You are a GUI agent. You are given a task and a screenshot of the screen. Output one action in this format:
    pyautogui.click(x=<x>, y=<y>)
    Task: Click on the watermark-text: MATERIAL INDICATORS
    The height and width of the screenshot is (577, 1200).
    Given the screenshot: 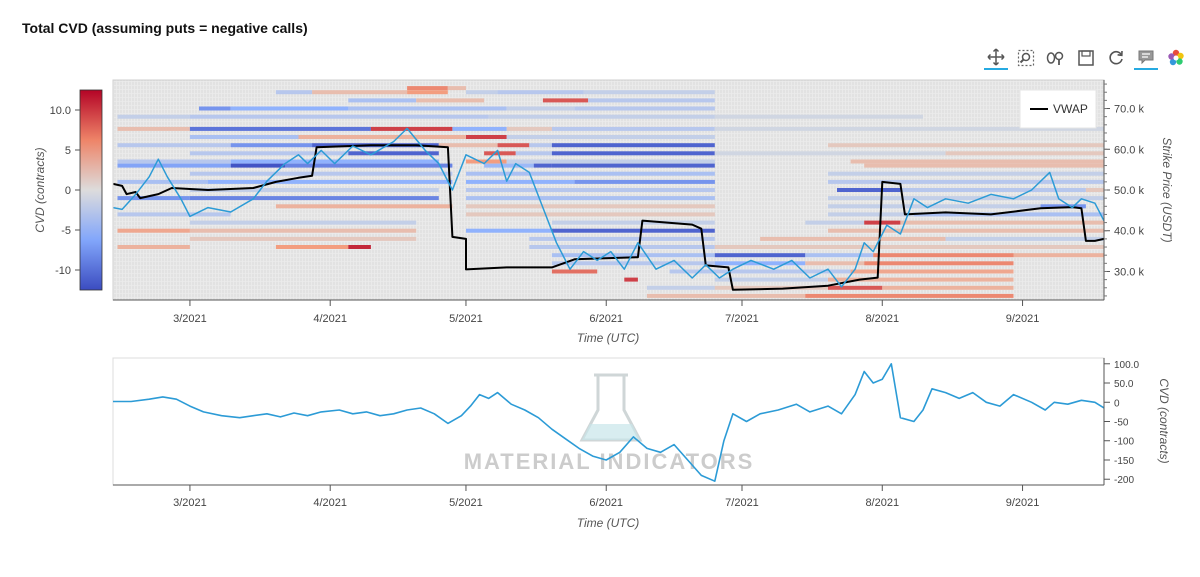 What is the action you would take?
    pyautogui.click(x=609, y=461)
    